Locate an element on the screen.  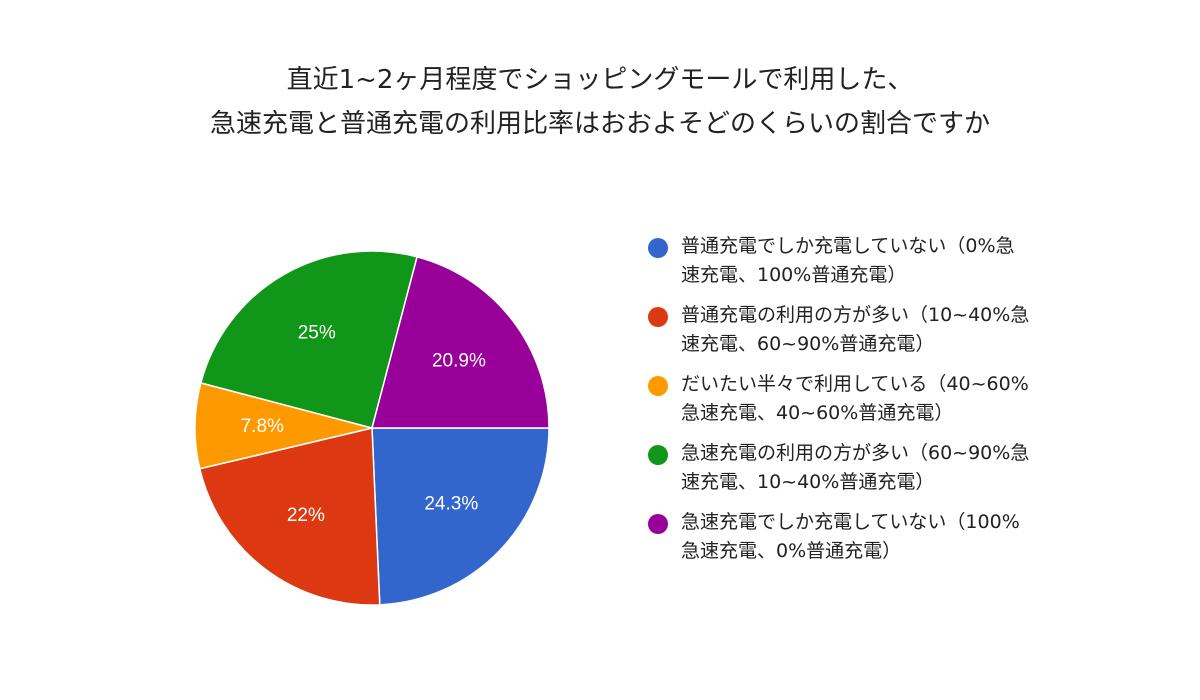
legend-item-0: 普通充電でしか充電していない（0%急 速充電、100%普通充電） is located at coordinates (873, 261).